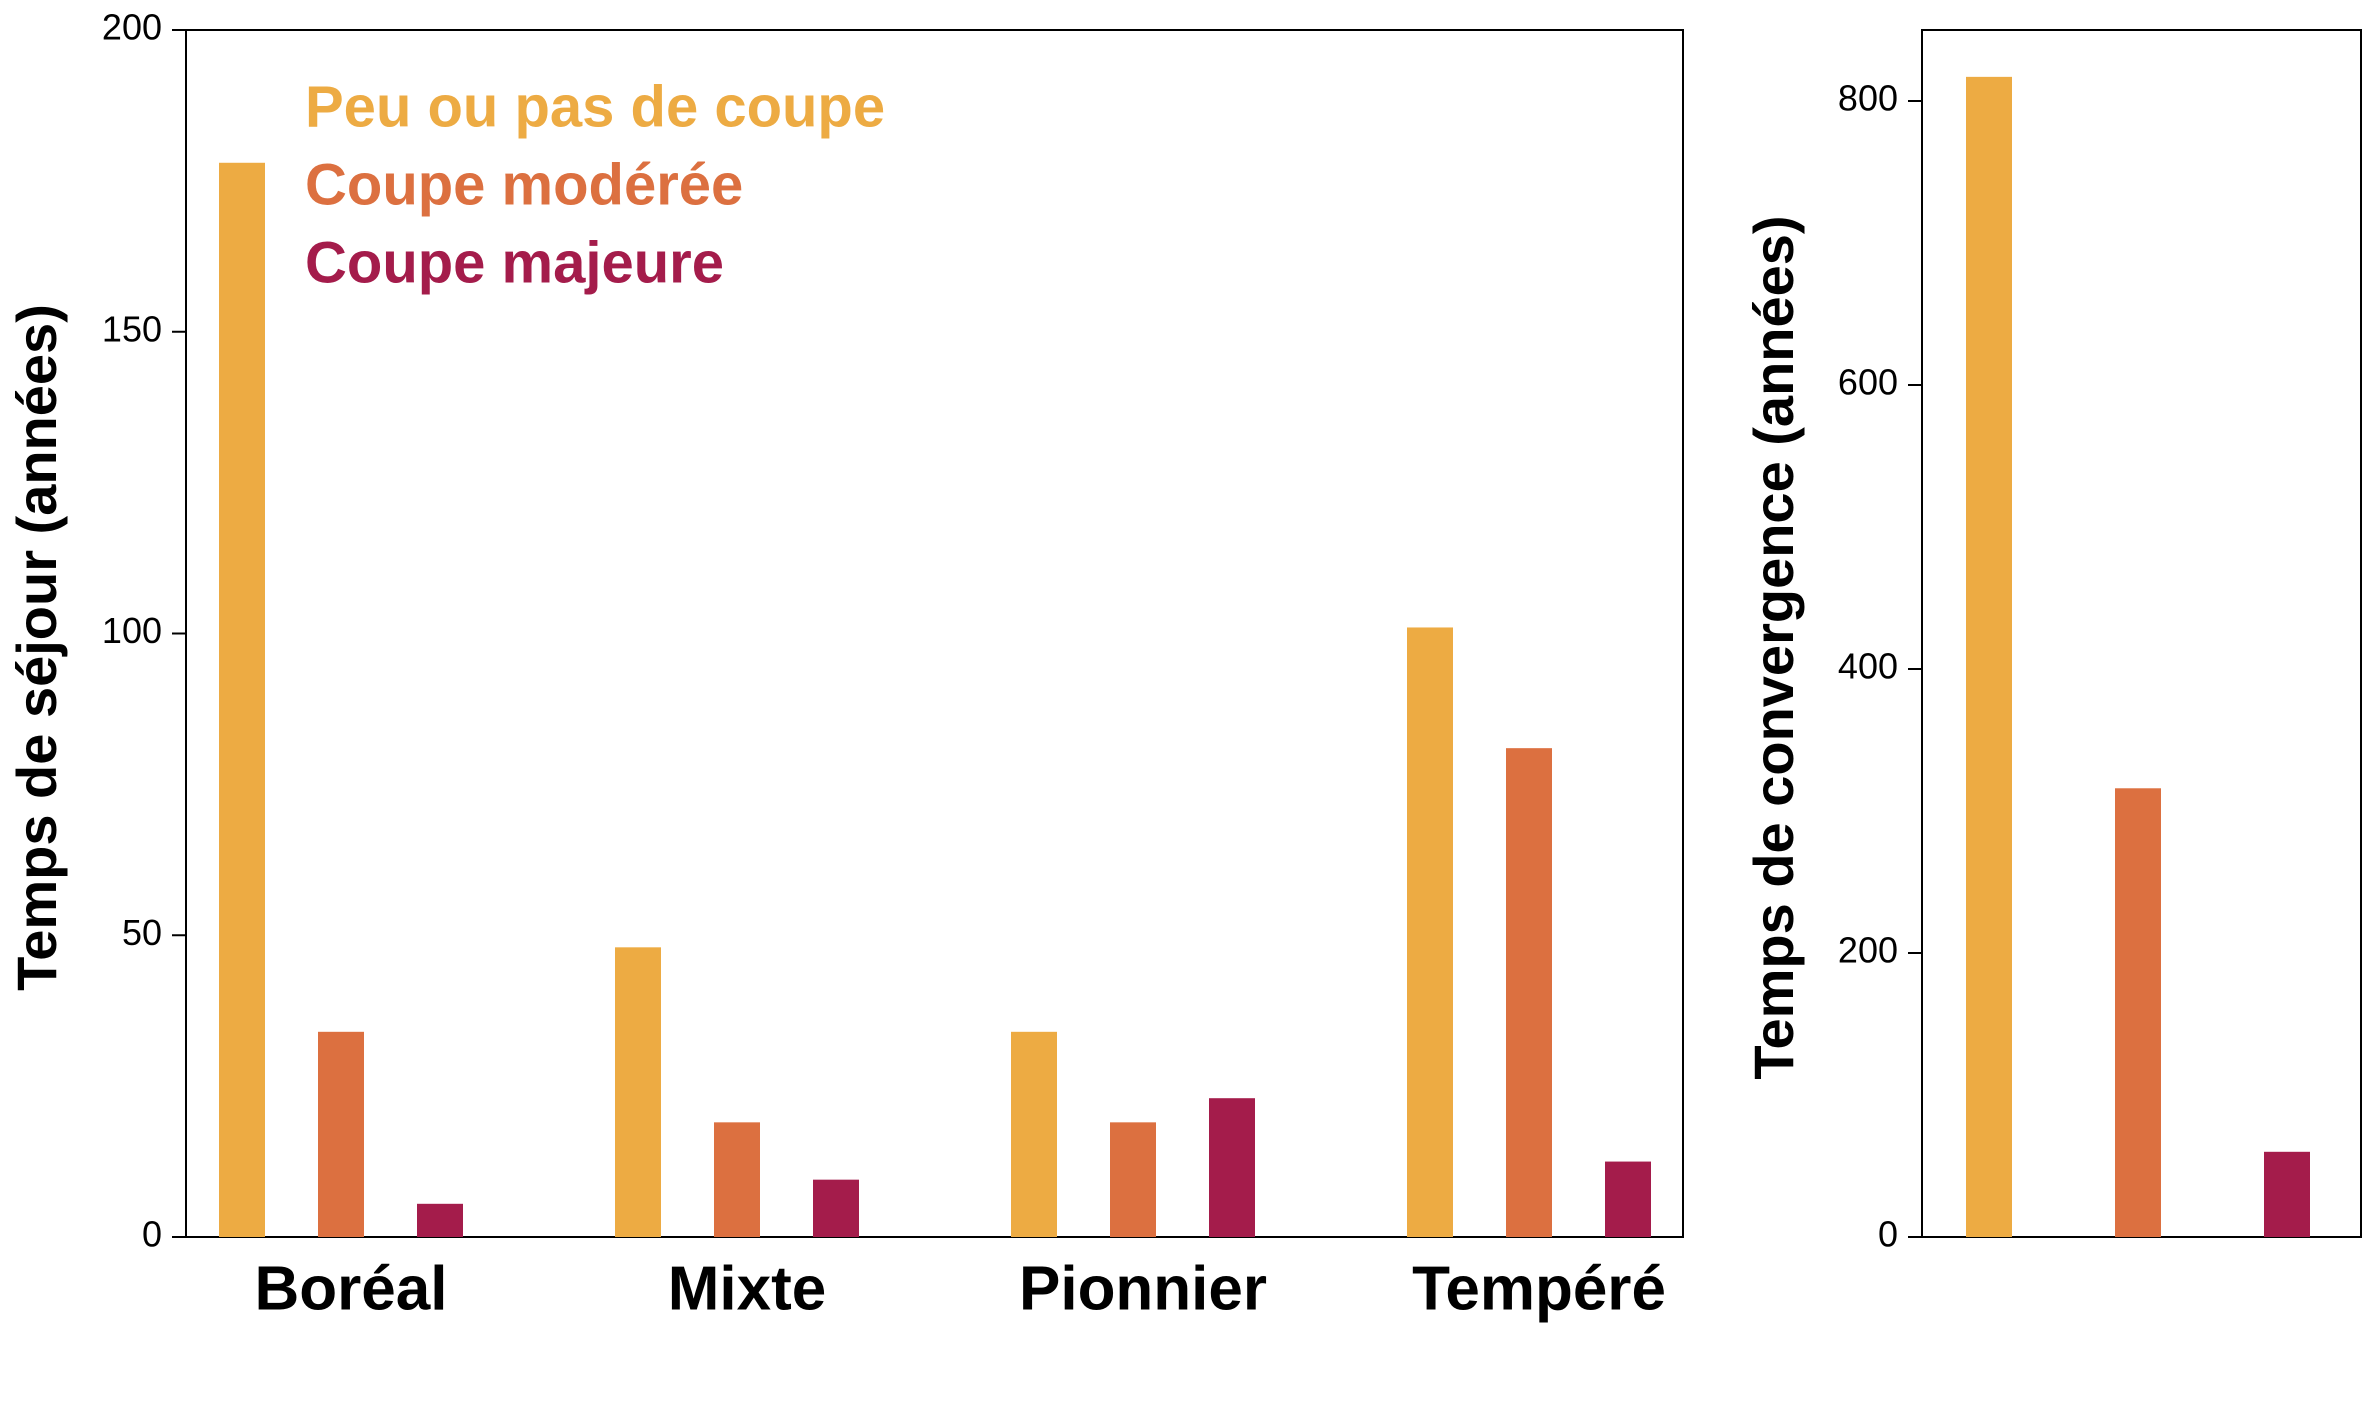 The height and width of the screenshot is (1404, 2376). I want to click on y-tick-label: 150, so click(132, 328).